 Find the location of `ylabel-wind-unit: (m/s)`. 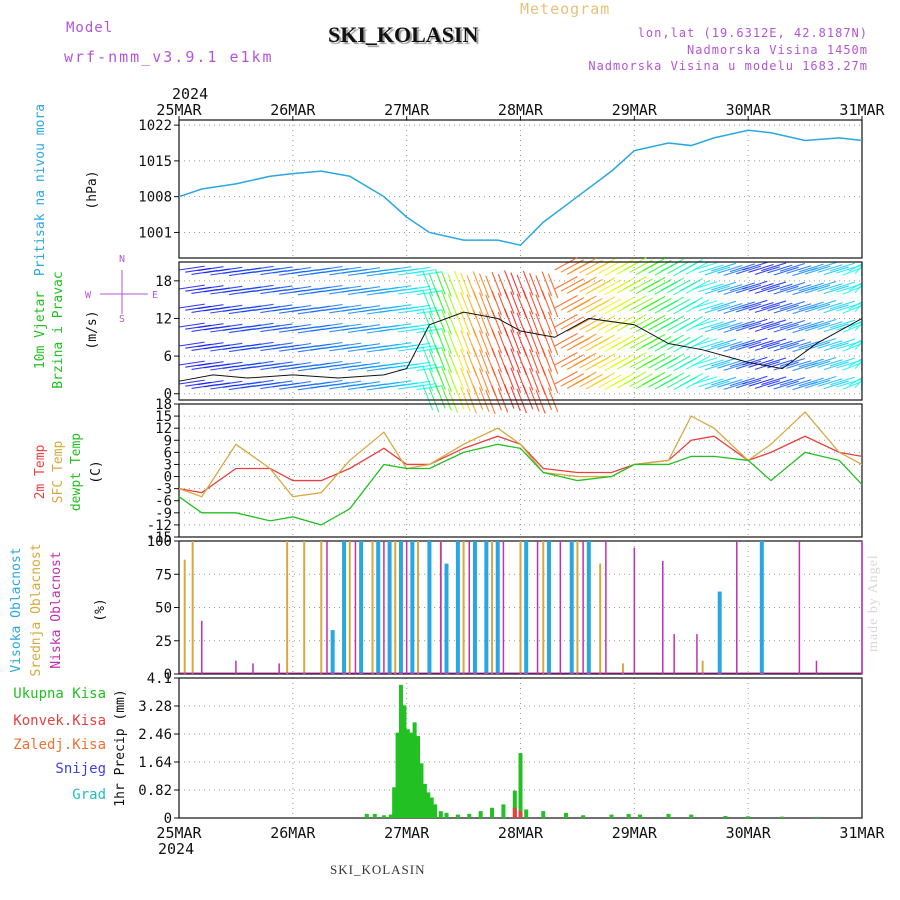

ylabel-wind-unit: (m/s) is located at coordinates (92, 329).